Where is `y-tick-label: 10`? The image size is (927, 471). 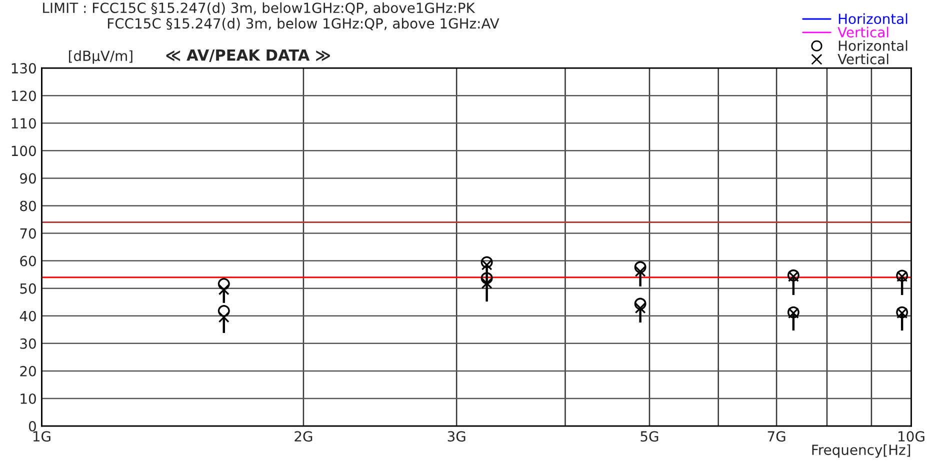 y-tick-label: 10 is located at coordinates (28, 398).